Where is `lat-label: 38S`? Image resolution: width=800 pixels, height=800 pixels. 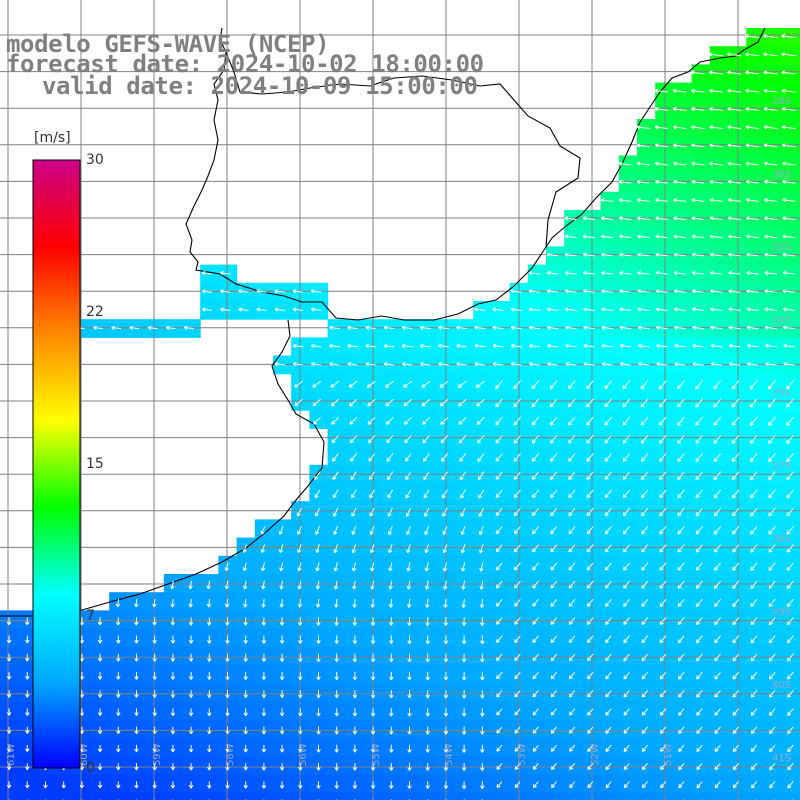
lat-label: 38S is located at coordinates (781, 539).